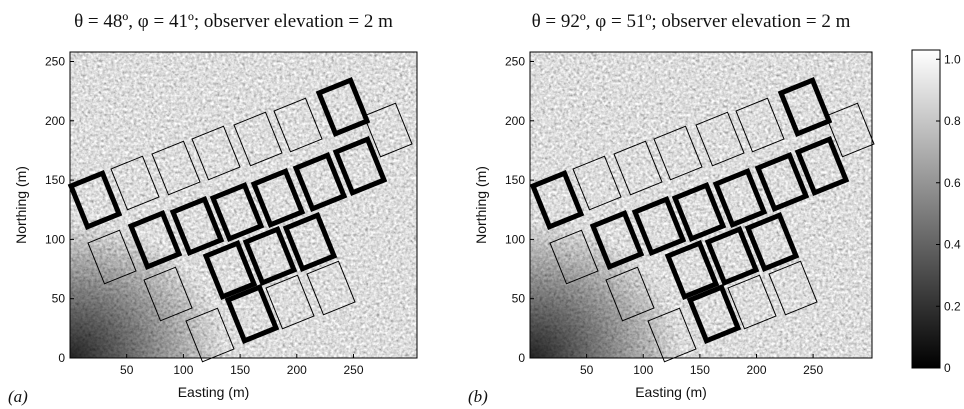 The image size is (964, 409). What do you see at coordinates (952, 59) in the screenshot?
I see `colorbar-tick-label: 1.0` at bounding box center [952, 59].